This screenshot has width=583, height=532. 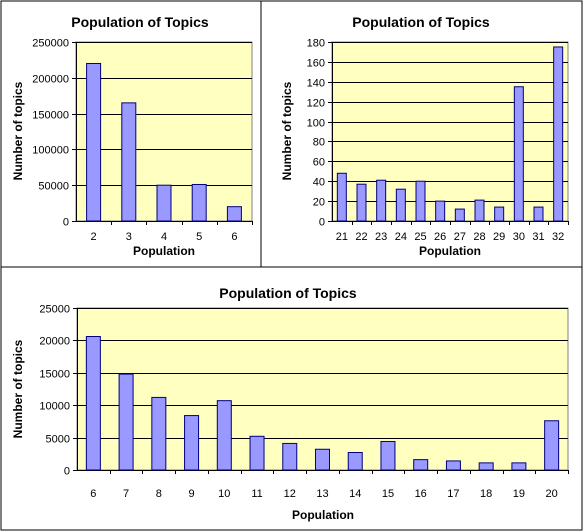 What do you see at coordinates (50, 80) in the screenshot?
I see `y-tick-label: 200000` at bounding box center [50, 80].